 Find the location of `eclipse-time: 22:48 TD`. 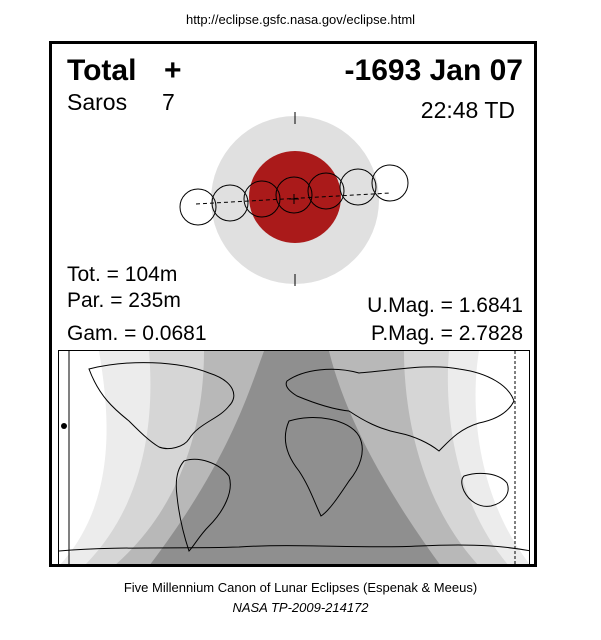

eclipse-time: 22:48 TD is located at coordinates (467, 110).